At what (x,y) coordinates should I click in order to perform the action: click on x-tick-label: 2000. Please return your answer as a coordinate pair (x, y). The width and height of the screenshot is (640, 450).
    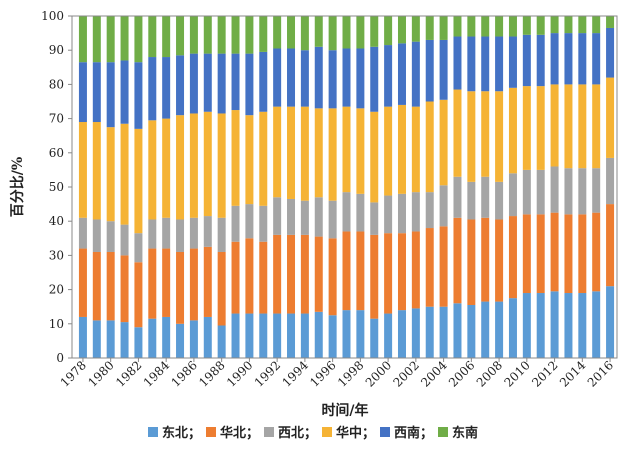
    Looking at the image, I should click on (378, 373).